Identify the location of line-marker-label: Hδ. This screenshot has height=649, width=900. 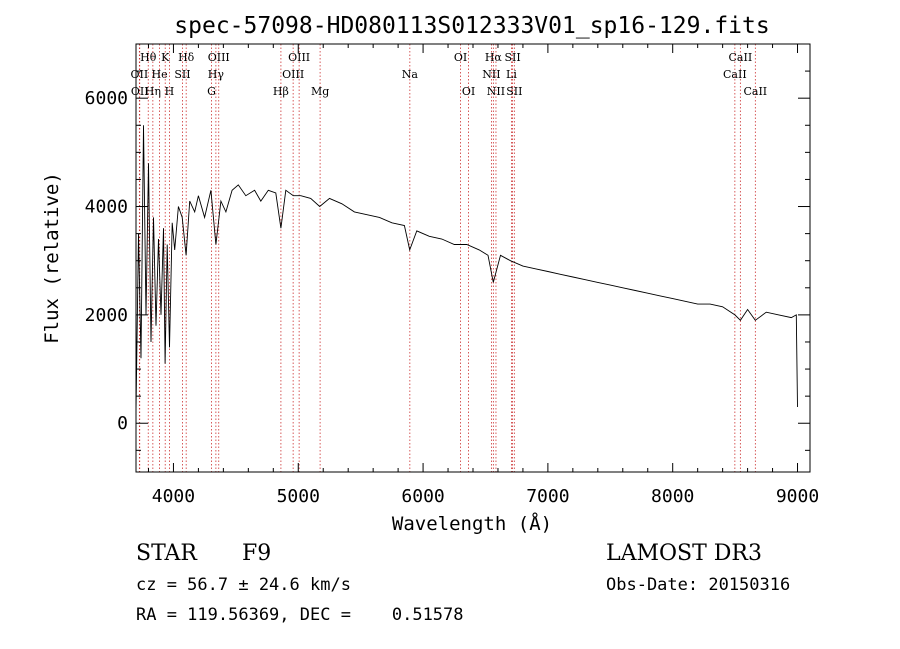
(186, 57).